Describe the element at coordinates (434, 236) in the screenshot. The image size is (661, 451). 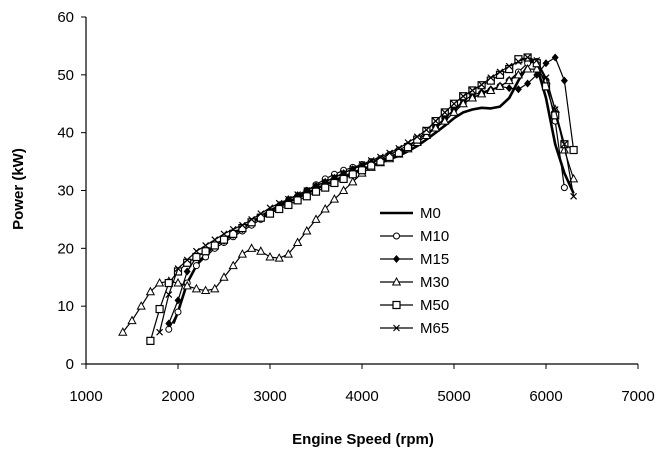
I see `legend-label: M10` at that location.